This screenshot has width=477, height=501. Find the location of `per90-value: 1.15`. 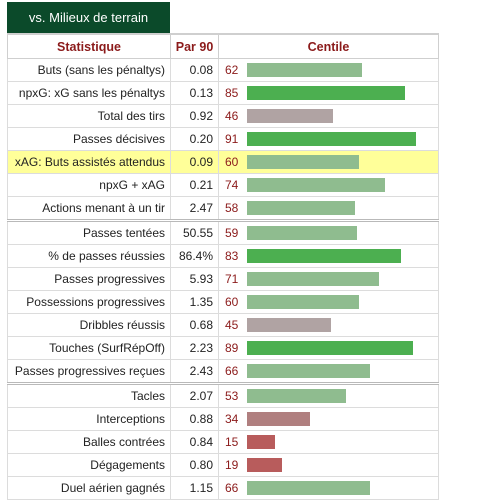

per90-value: 1.15 is located at coordinates (194, 488).